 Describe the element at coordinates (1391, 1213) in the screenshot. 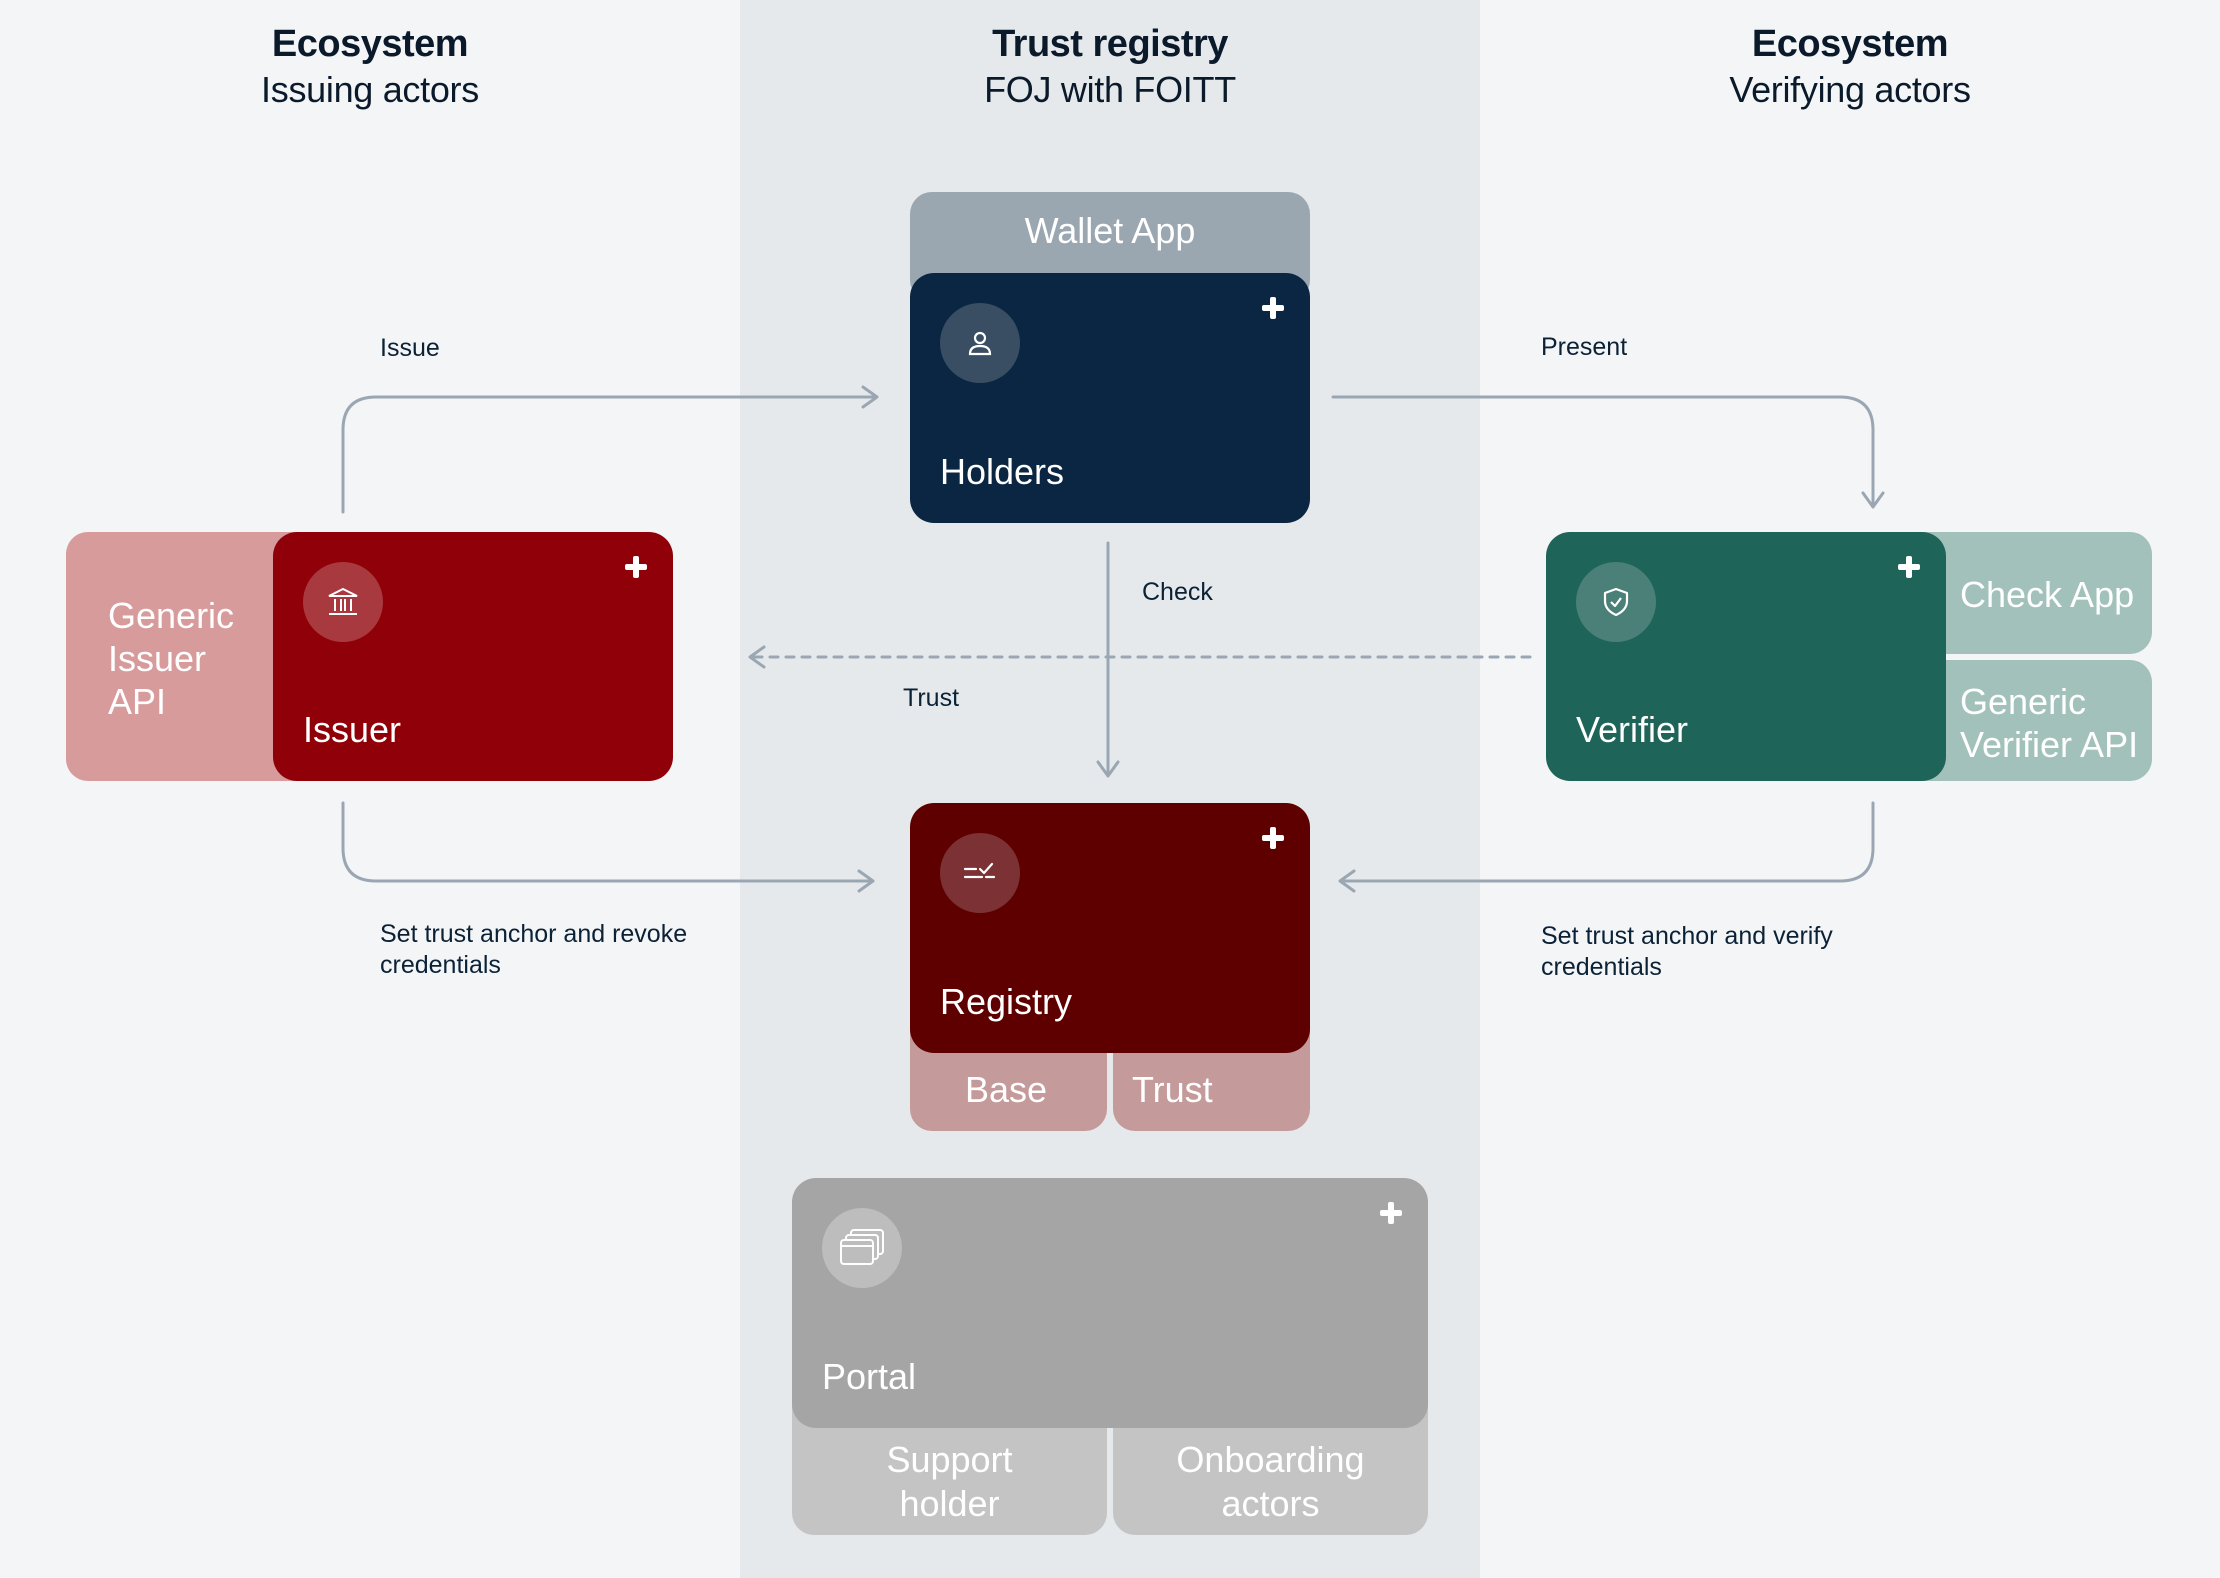

I see `portal-plus-icon` at that location.